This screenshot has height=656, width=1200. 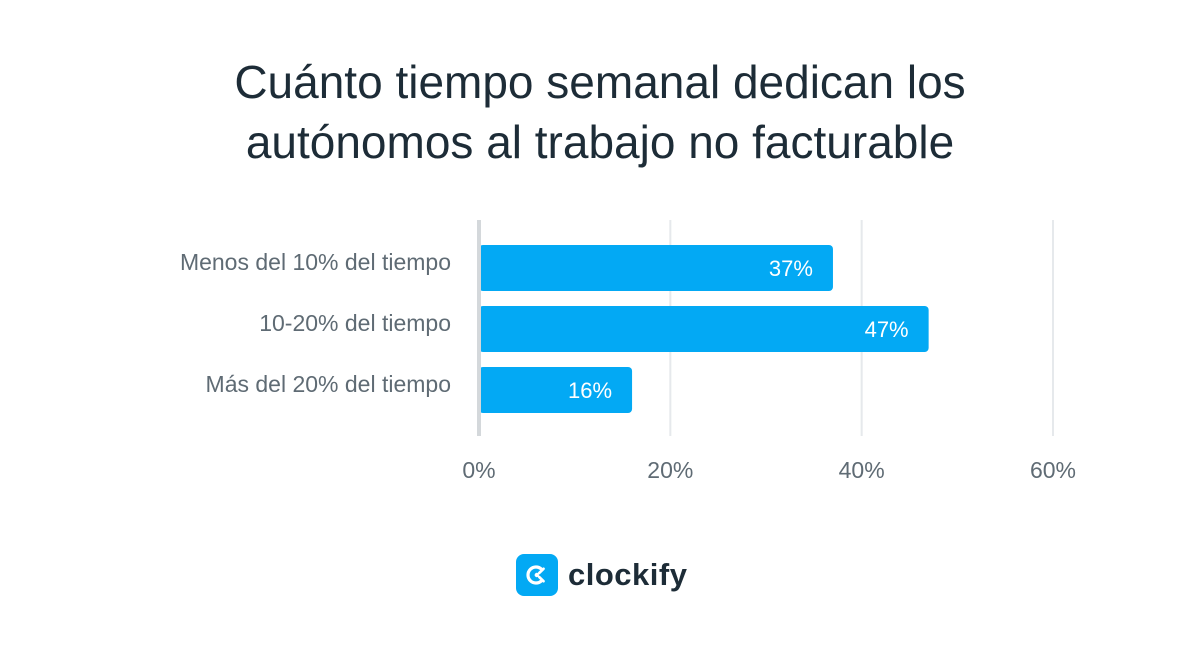 I want to click on chart-title-line-2: autónomos al trabajo no facturable, so click(x=600, y=142).